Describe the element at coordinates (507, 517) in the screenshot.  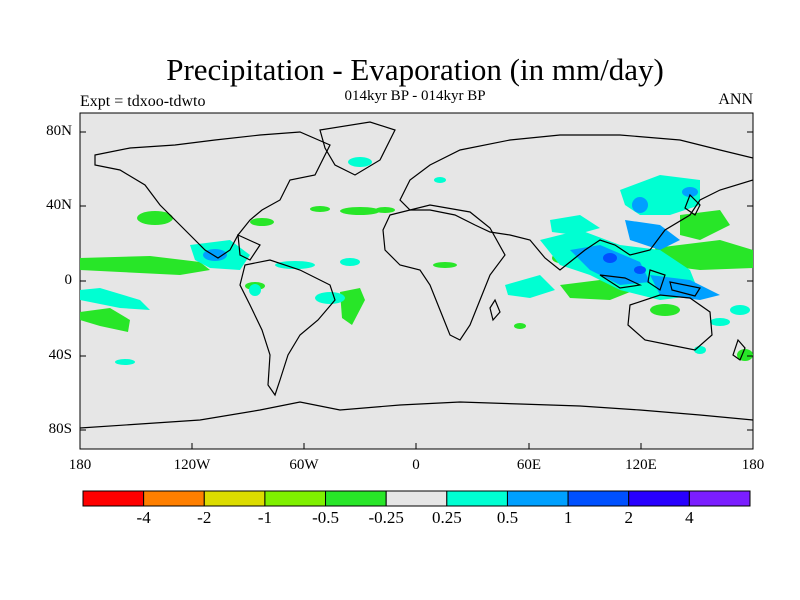
I see `colorbar-label: 0.5` at that location.